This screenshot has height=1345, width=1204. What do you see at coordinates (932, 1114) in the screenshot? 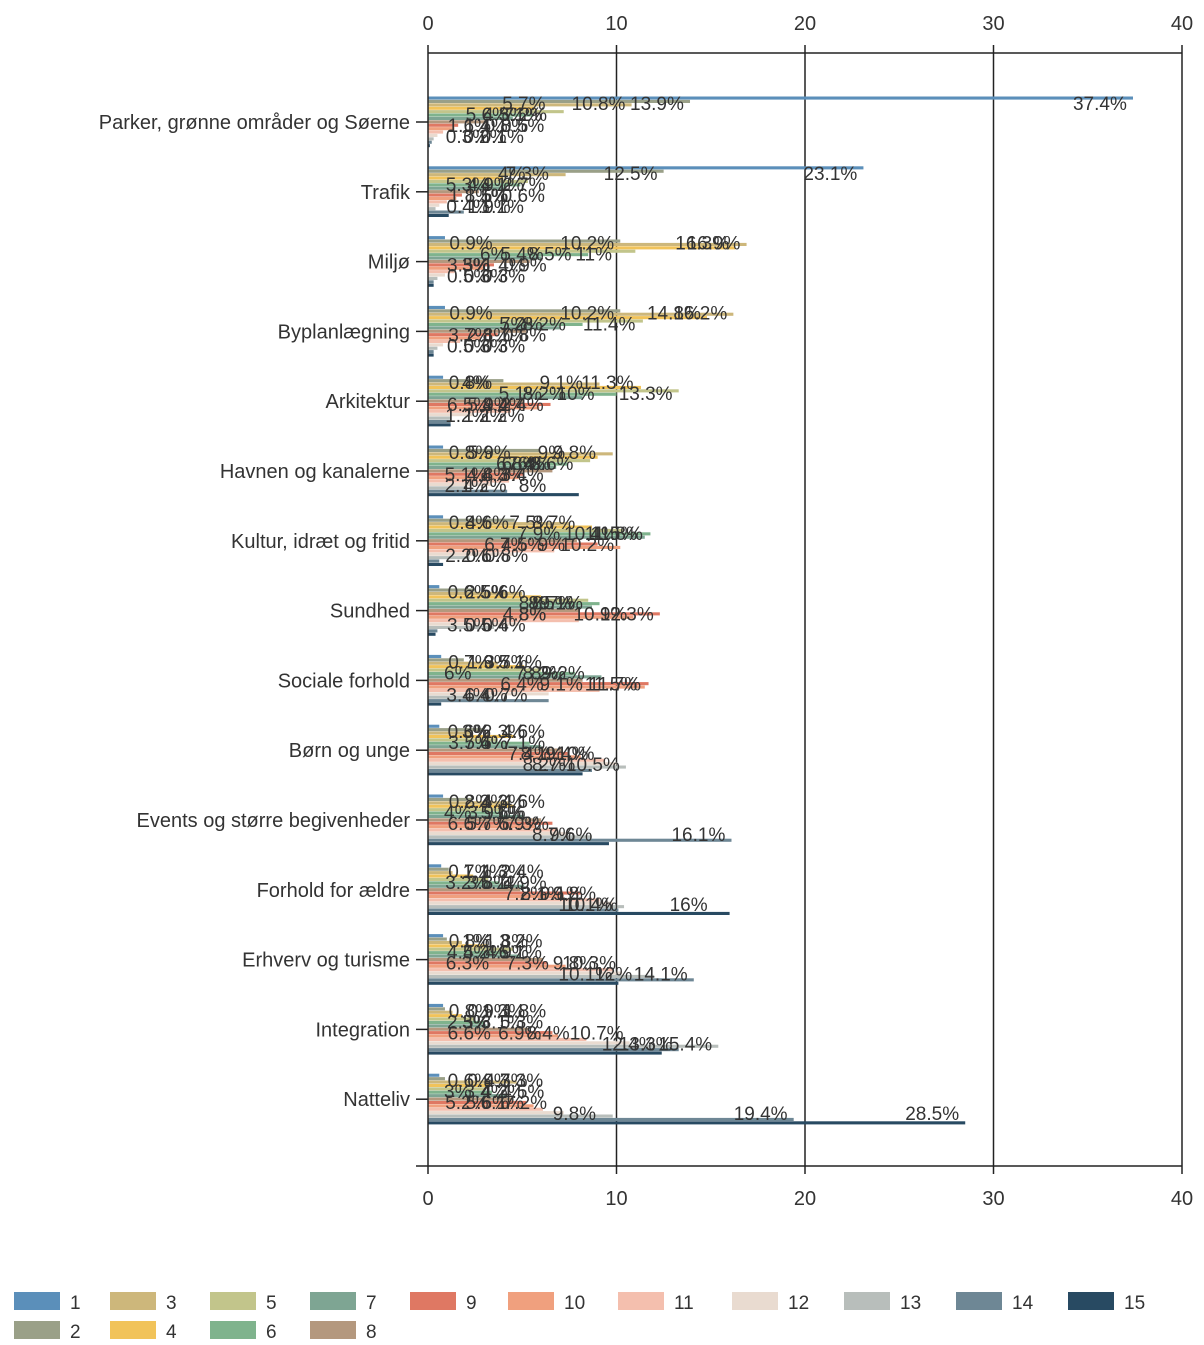
I see `data-label: 28.5%` at bounding box center [932, 1114].